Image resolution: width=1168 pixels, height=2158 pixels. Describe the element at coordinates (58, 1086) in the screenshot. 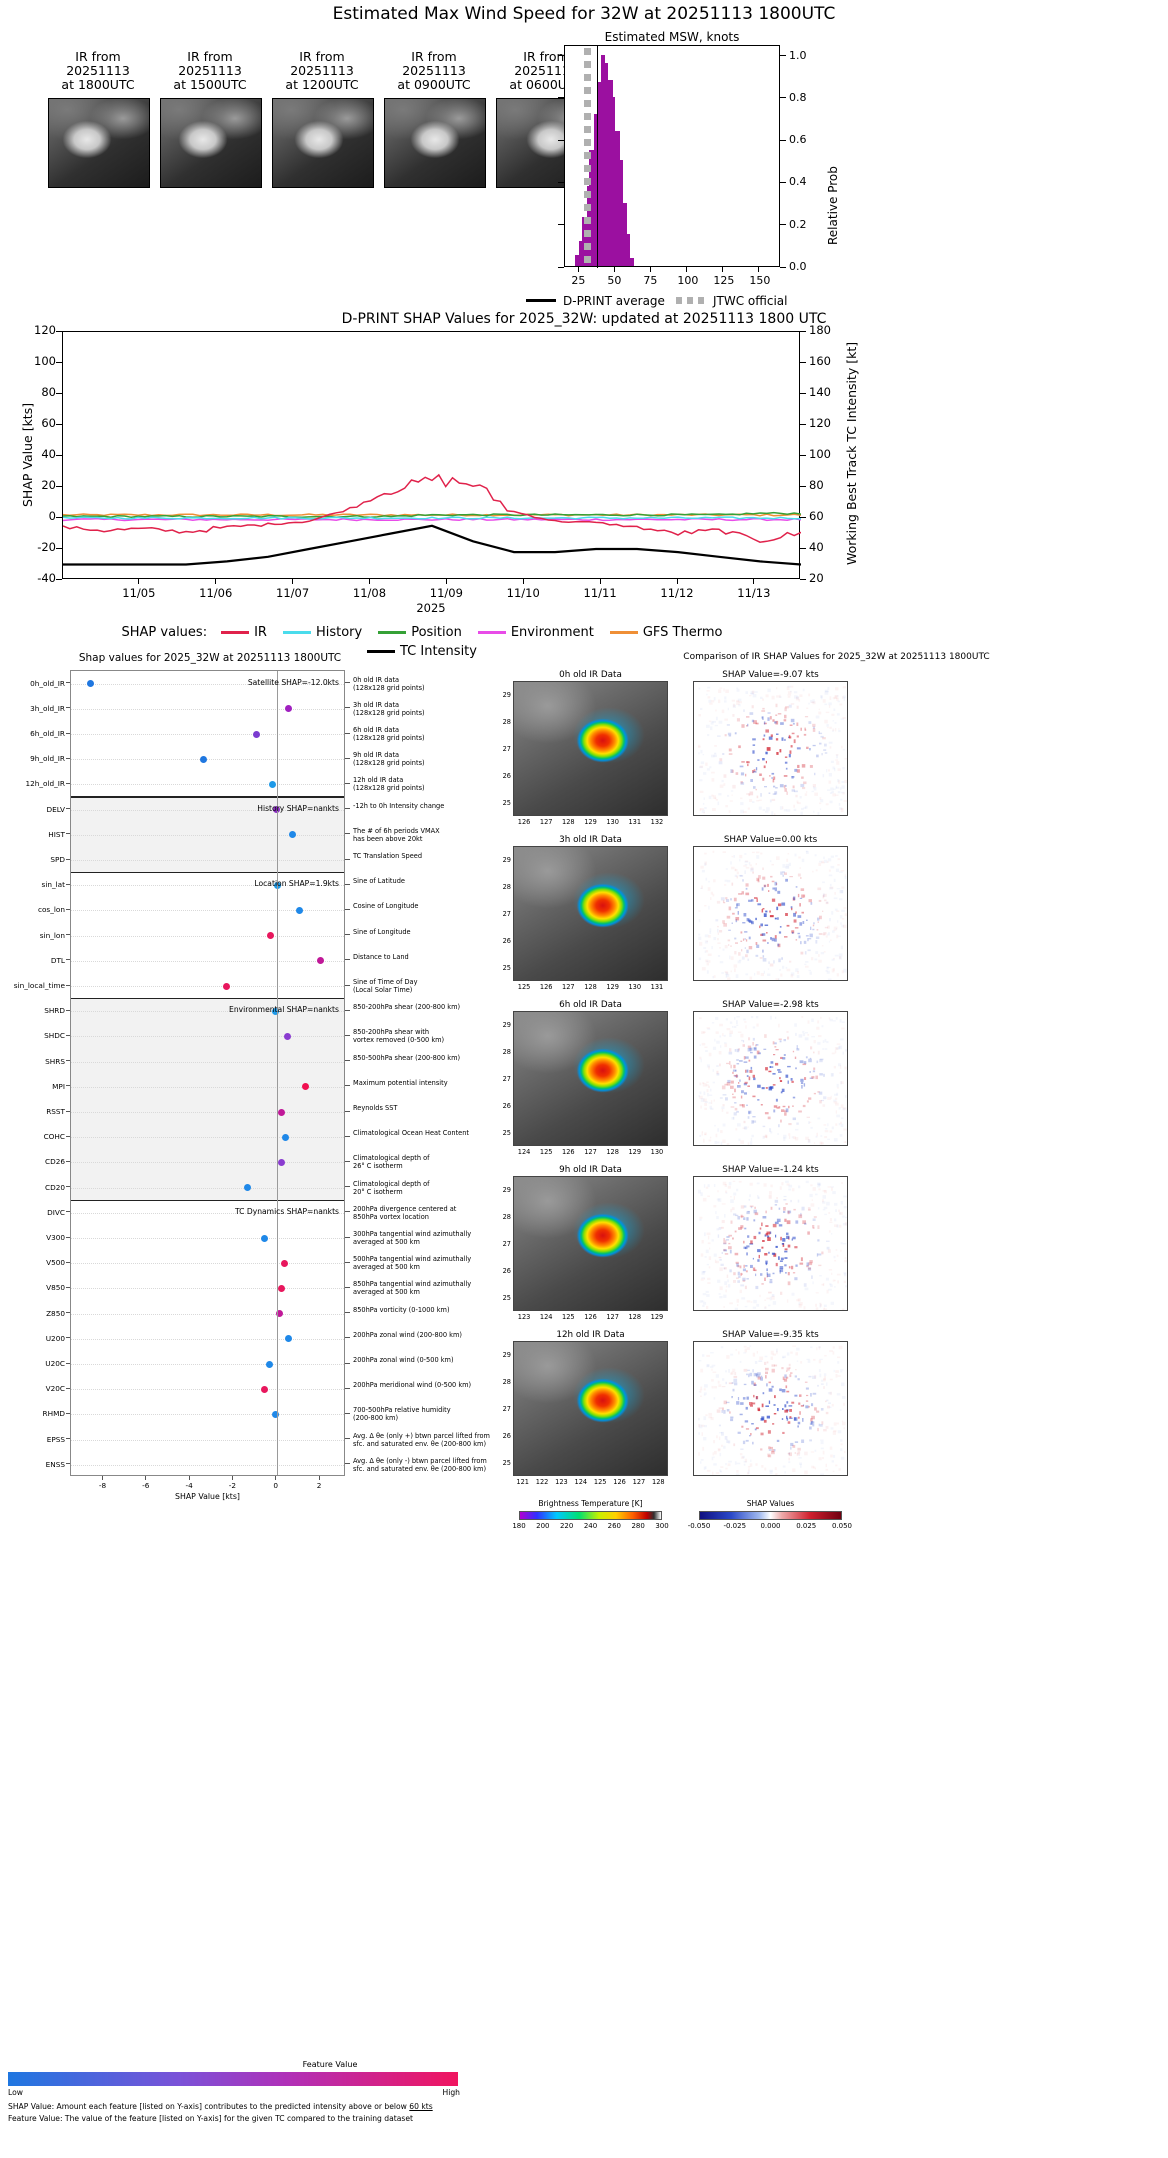

I see `shap-feature-label: MPI` at that location.